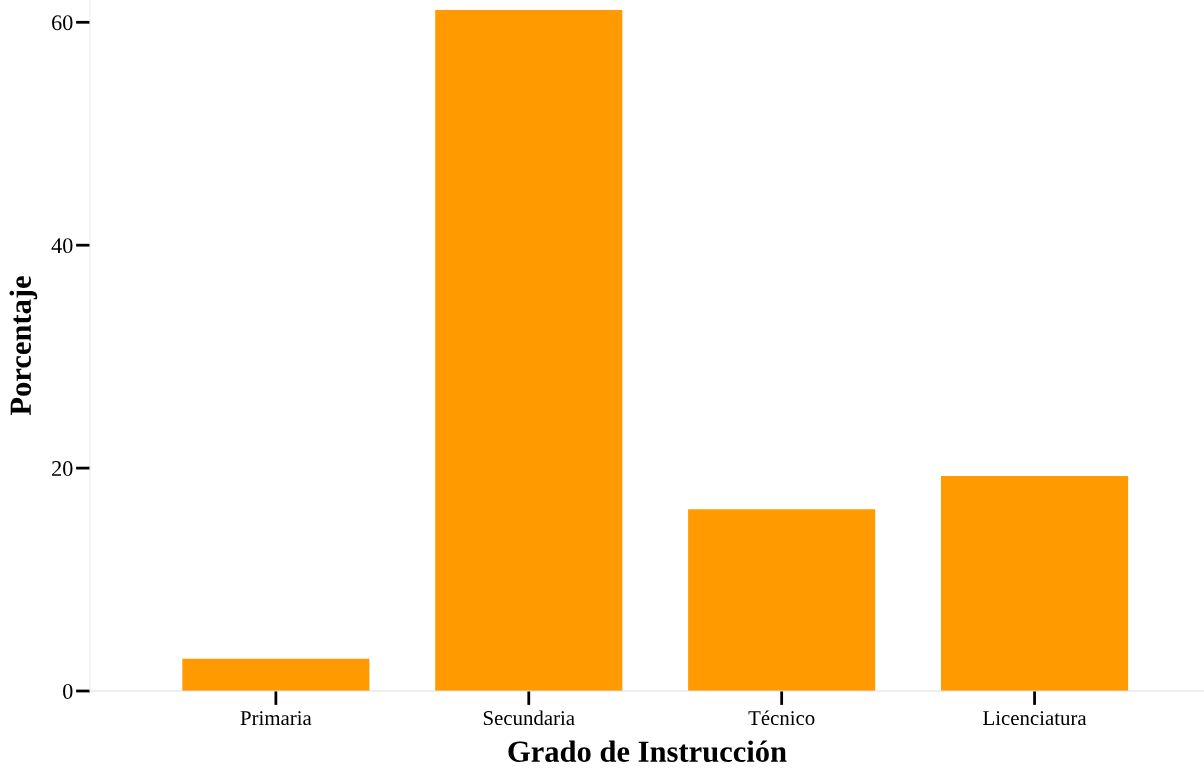  I want to click on x-axis-title: Grado de Instrucción, so click(647, 751).